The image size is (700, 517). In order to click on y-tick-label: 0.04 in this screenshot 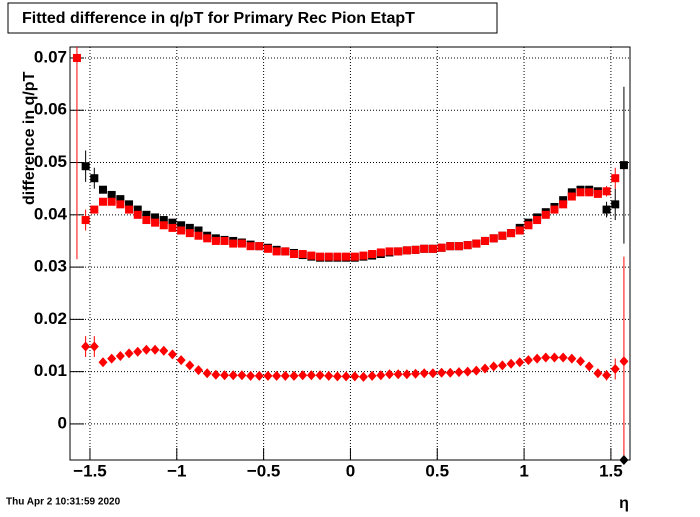, I will do `click(51, 213)`.